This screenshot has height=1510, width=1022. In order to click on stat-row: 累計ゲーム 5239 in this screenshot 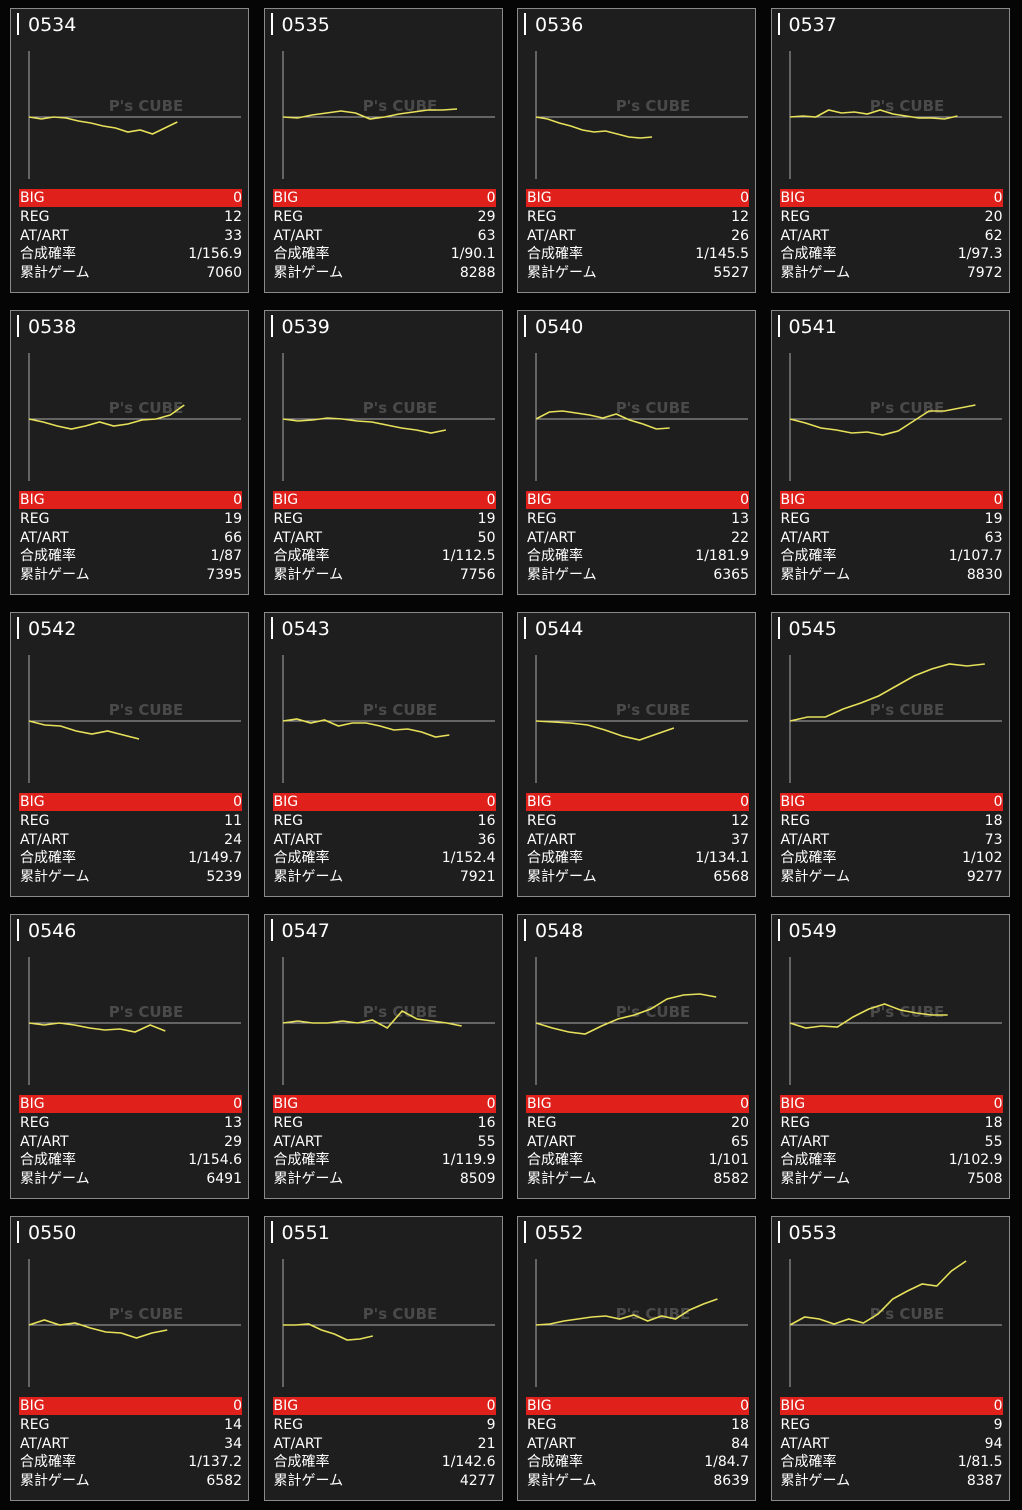, I will do `click(130, 877)`.